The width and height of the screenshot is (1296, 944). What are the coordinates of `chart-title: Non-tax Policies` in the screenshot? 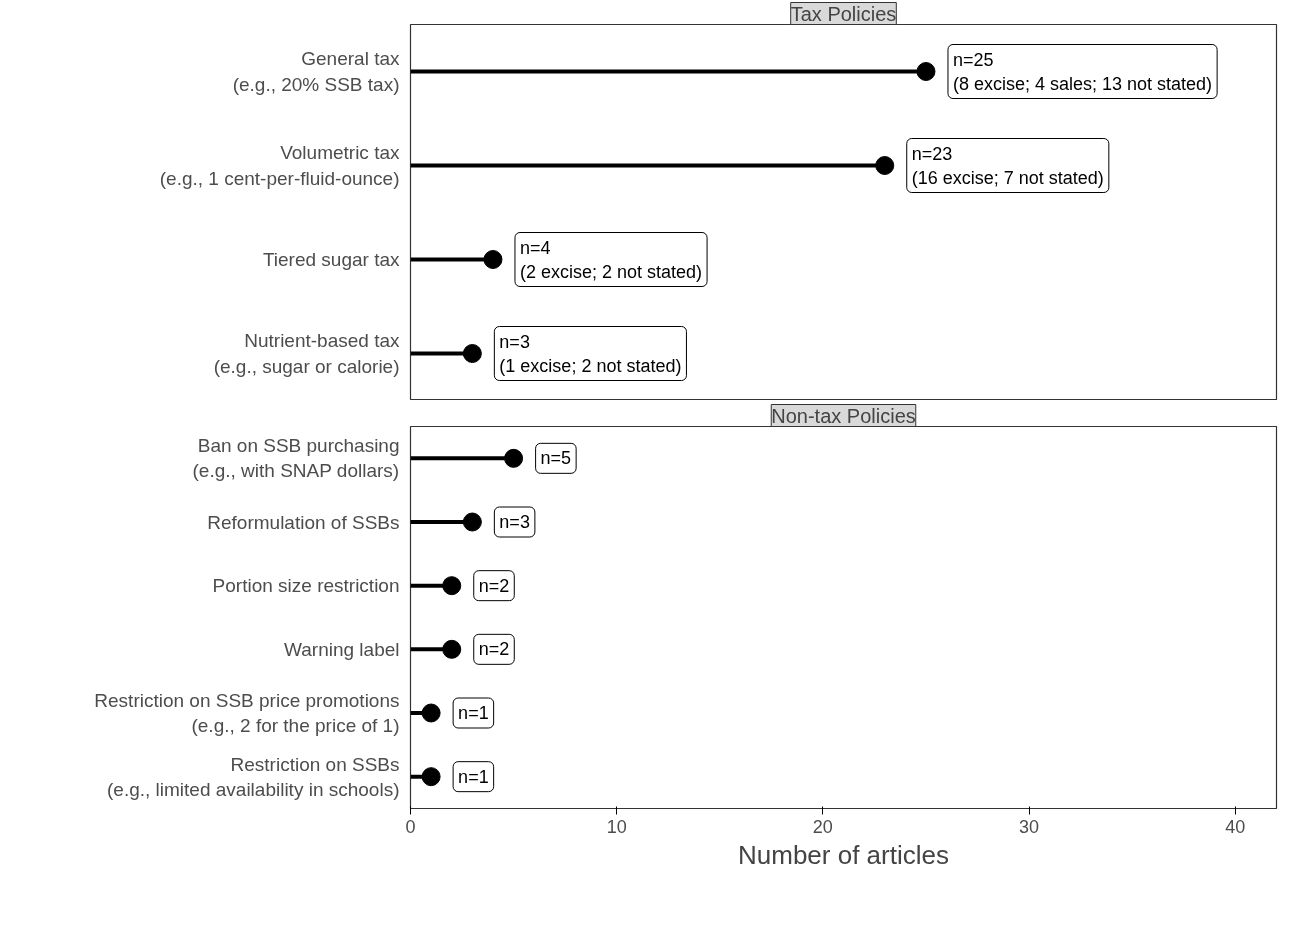 It's located at (843, 415).